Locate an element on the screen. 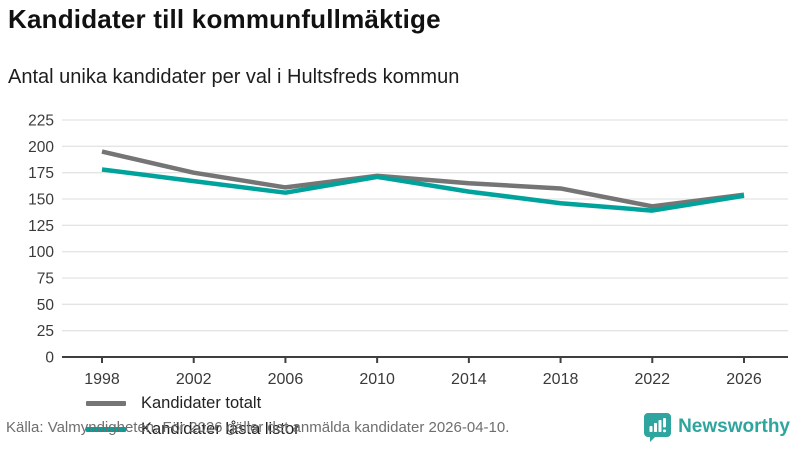 The image size is (800, 450). y-tick-label: 0 is located at coordinates (49, 358).